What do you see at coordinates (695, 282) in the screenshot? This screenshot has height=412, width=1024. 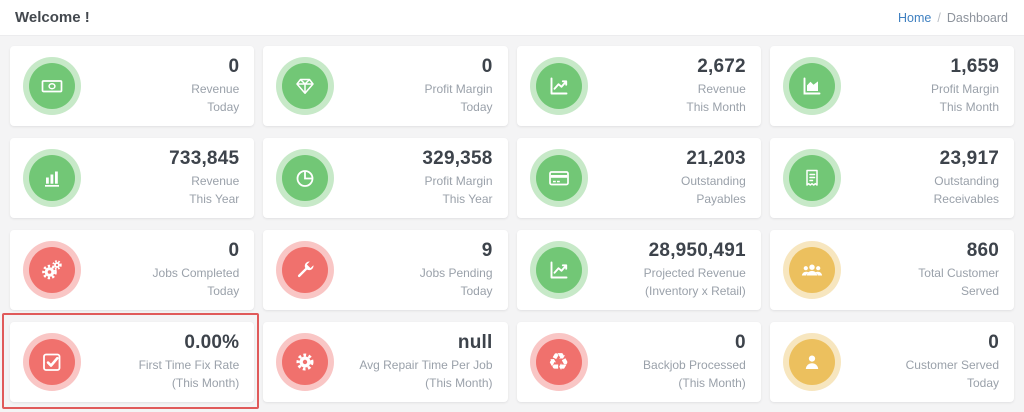 I see `stat-label: Projected Revenue (Inventory x Retail)` at bounding box center [695, 282].